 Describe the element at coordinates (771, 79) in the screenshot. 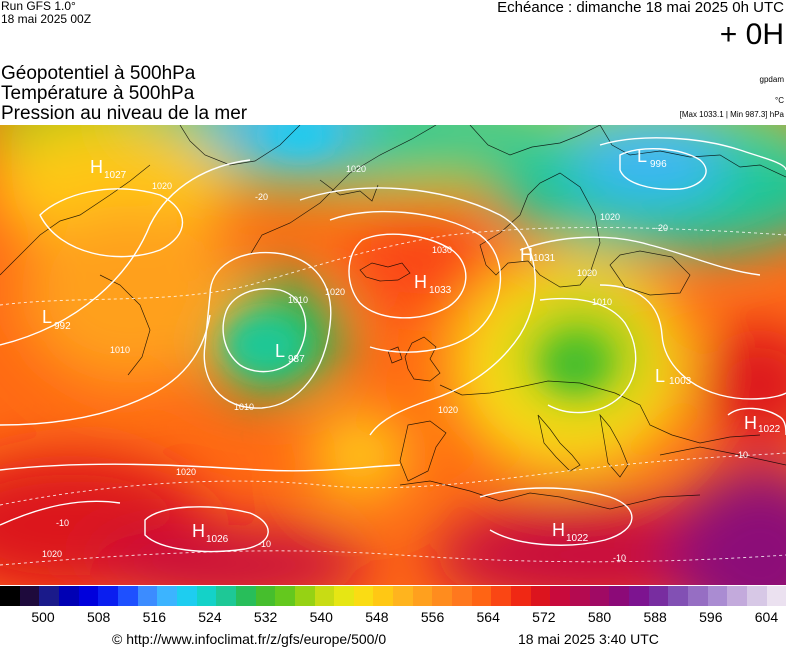

I see `unit-geopotential: gpdam` at that location.